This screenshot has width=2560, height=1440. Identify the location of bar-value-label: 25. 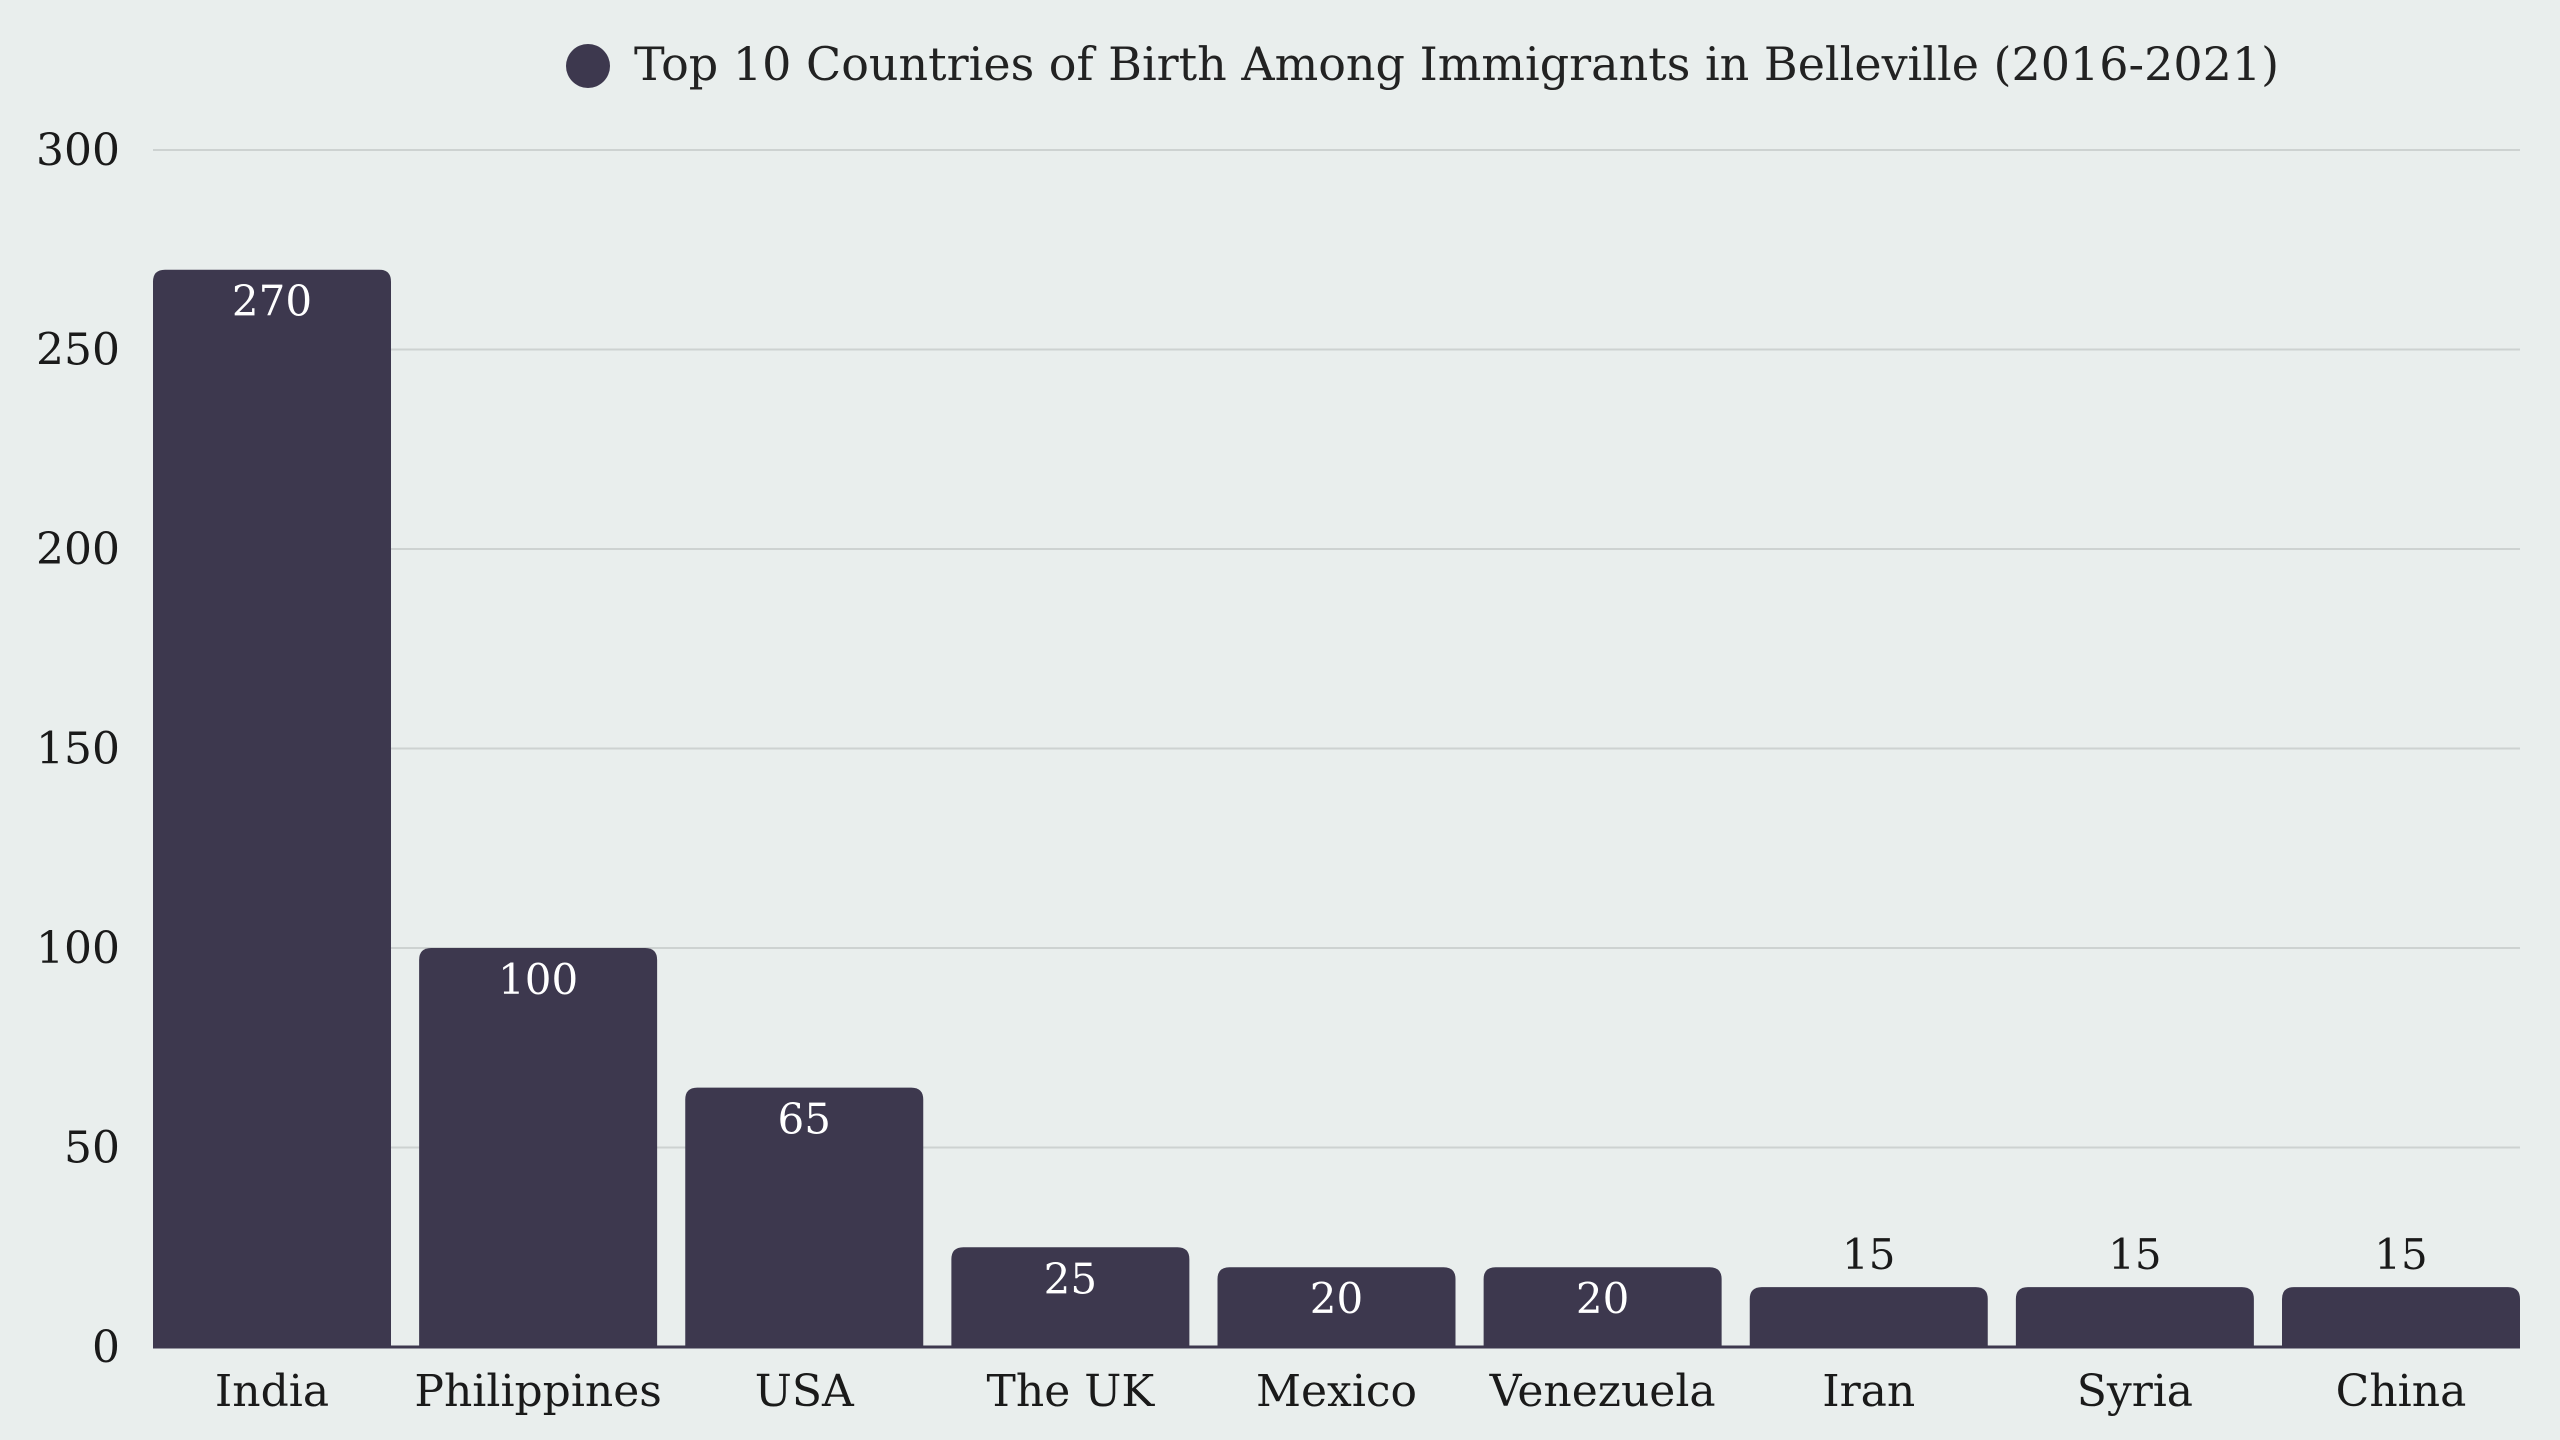
(1070, 1278).